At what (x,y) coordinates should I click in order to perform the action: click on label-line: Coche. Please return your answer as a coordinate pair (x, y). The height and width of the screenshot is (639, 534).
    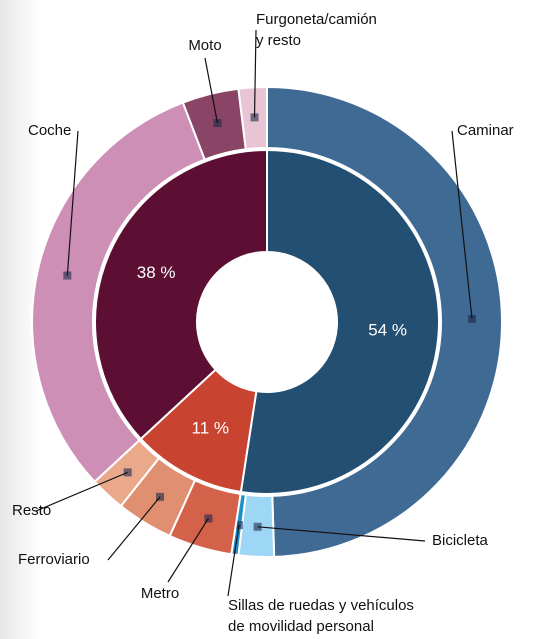
    Looking at the image, I should click on (49, 130).